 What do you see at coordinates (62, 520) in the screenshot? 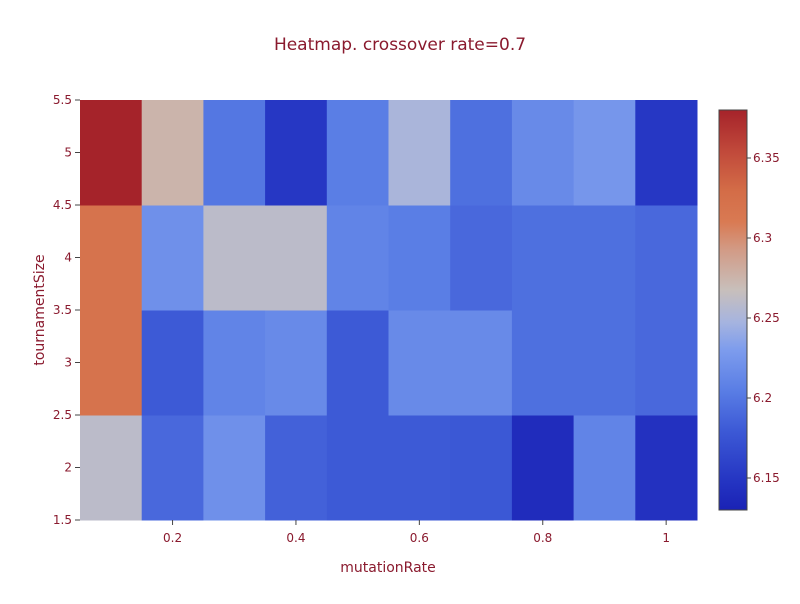
I see `y-tick-label: 1.5` at bounding box center [62, 520].